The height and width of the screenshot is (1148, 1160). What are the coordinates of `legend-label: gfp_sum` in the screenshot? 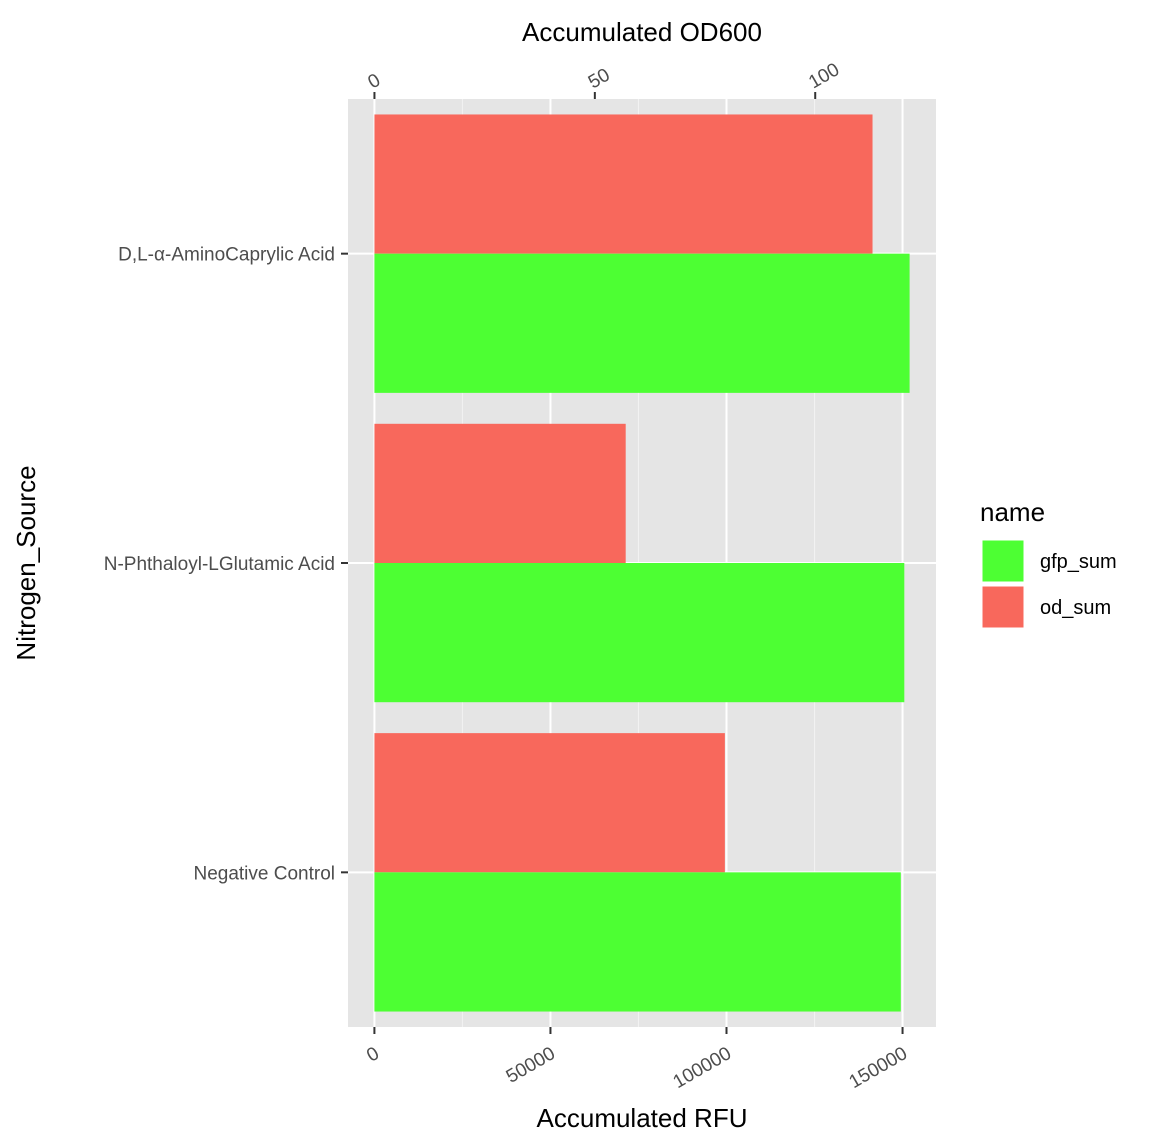 It's located at (1078, 562).